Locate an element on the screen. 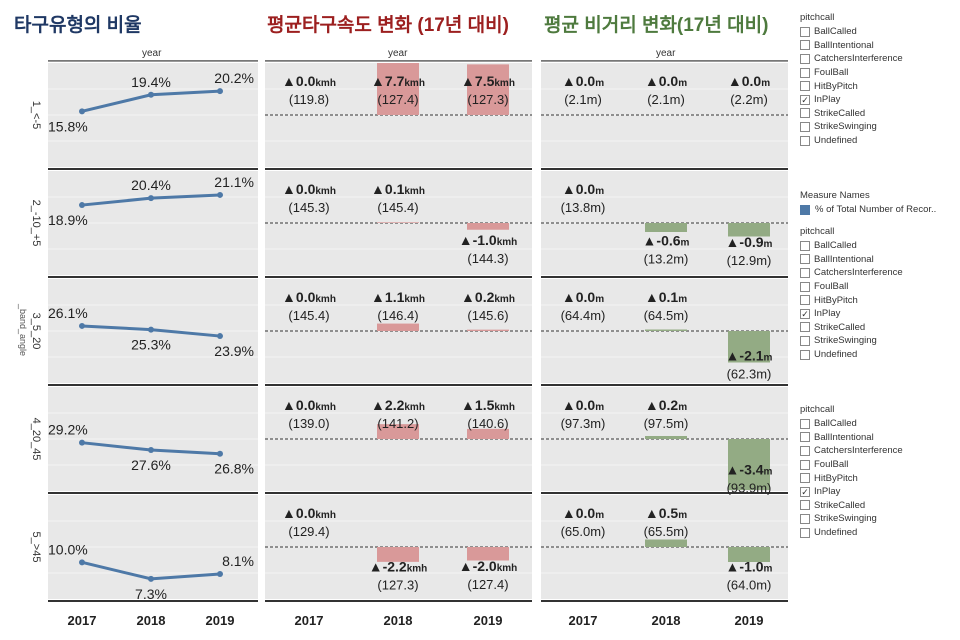  legend-item-label: FoulBall is located at coordinates (831, 287).